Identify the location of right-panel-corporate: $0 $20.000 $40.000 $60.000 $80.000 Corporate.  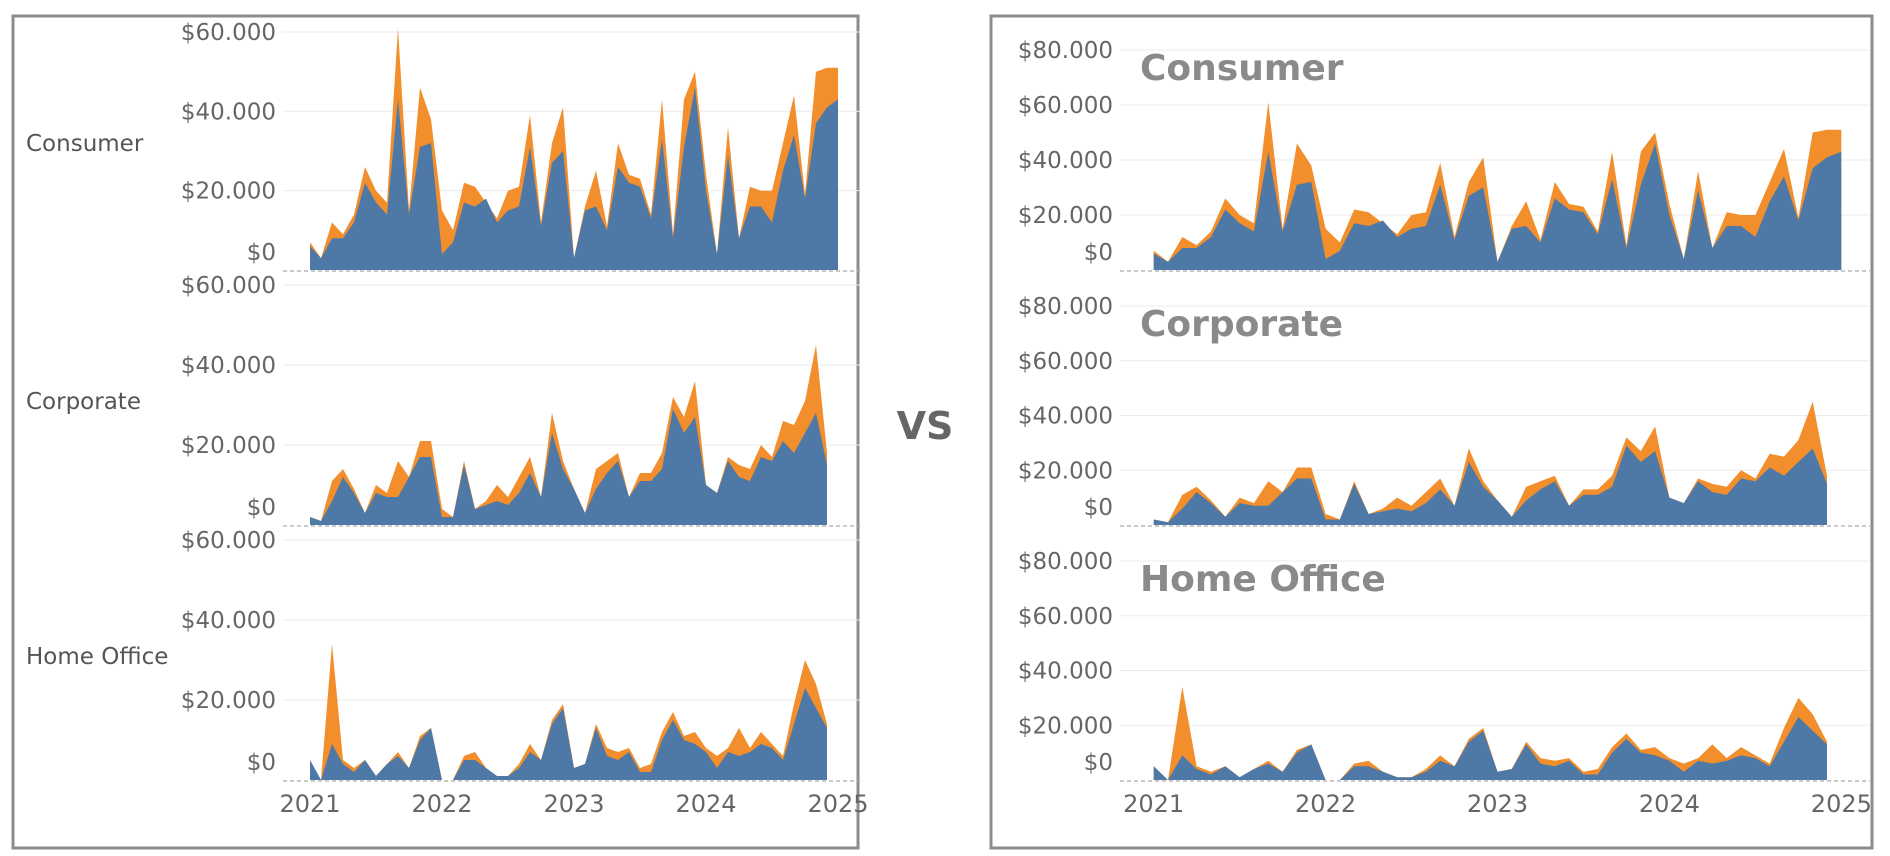
(1444, 410).